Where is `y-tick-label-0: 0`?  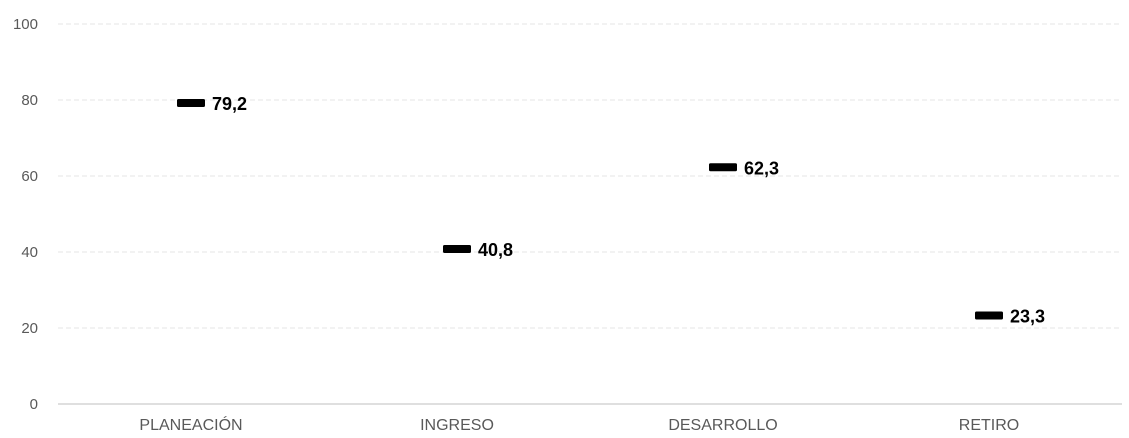
y-tick-label-0: 0 is located at coordinates (34, 404).